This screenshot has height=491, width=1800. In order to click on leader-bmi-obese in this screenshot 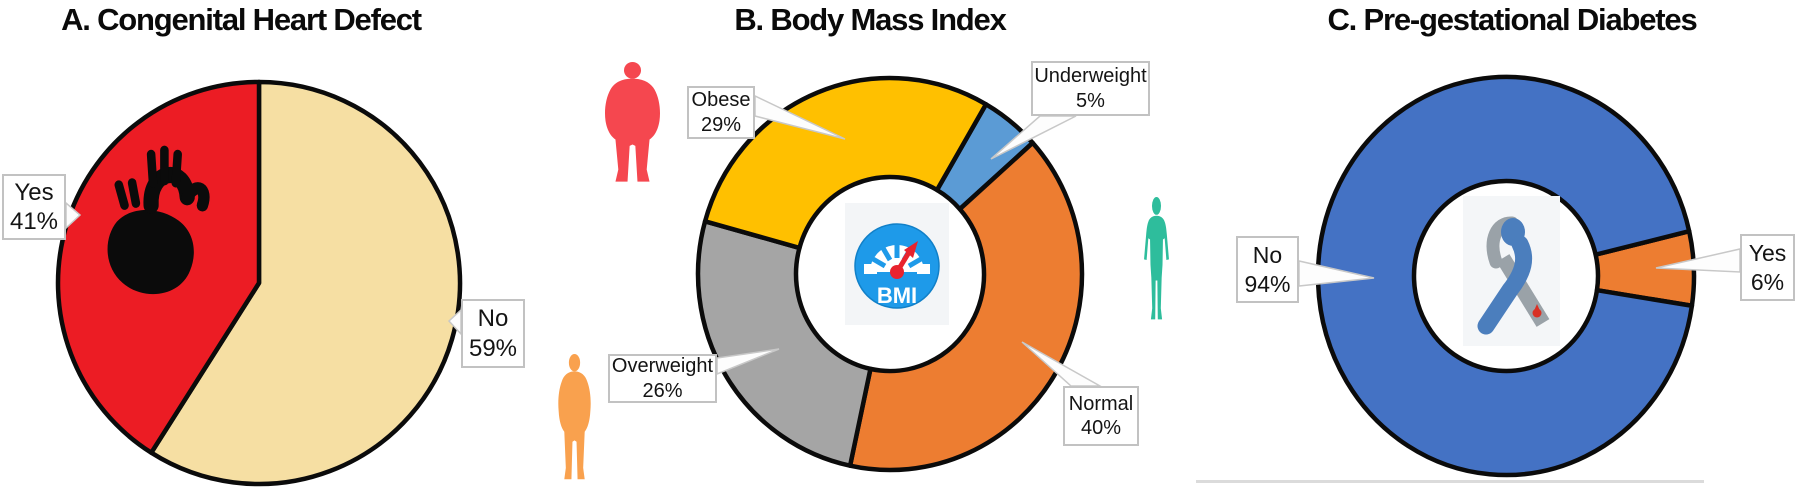, I will do `click(800, 117)`.